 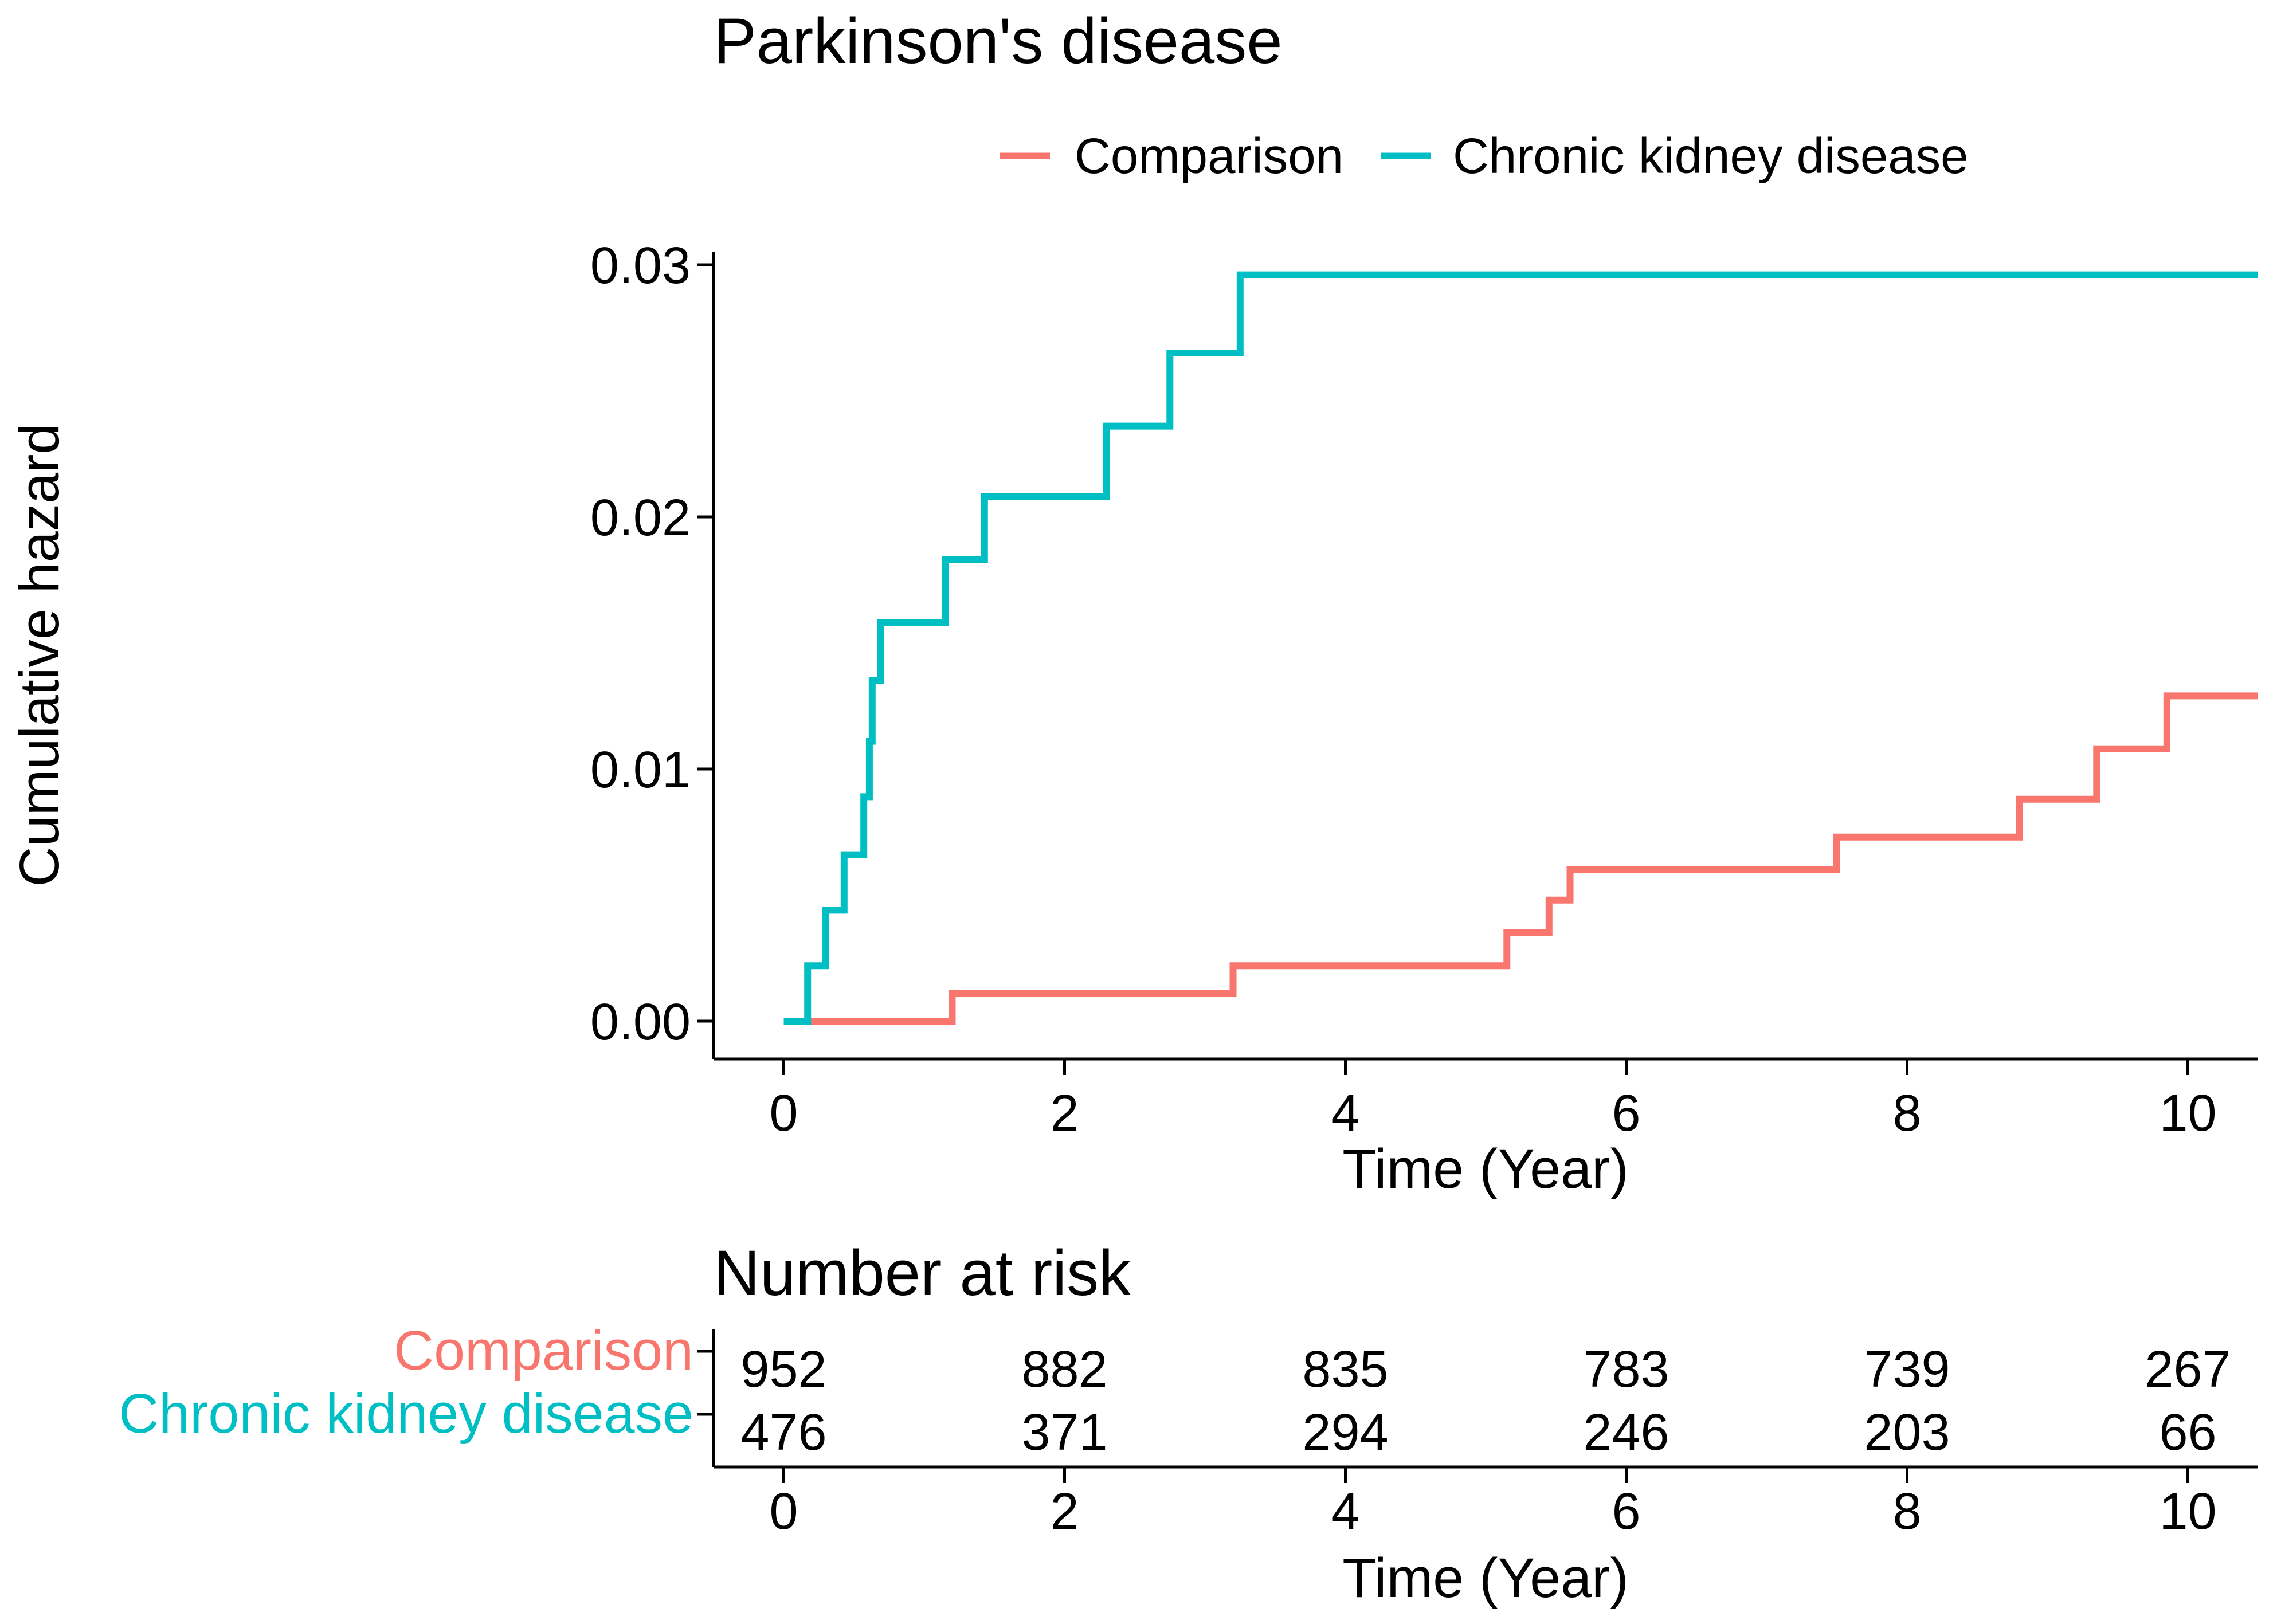 What do you see at coordinates (1209, 156) in the screenshot?
I see `legend-label-comparison: Comparison` at bounding box center [1209, 156].